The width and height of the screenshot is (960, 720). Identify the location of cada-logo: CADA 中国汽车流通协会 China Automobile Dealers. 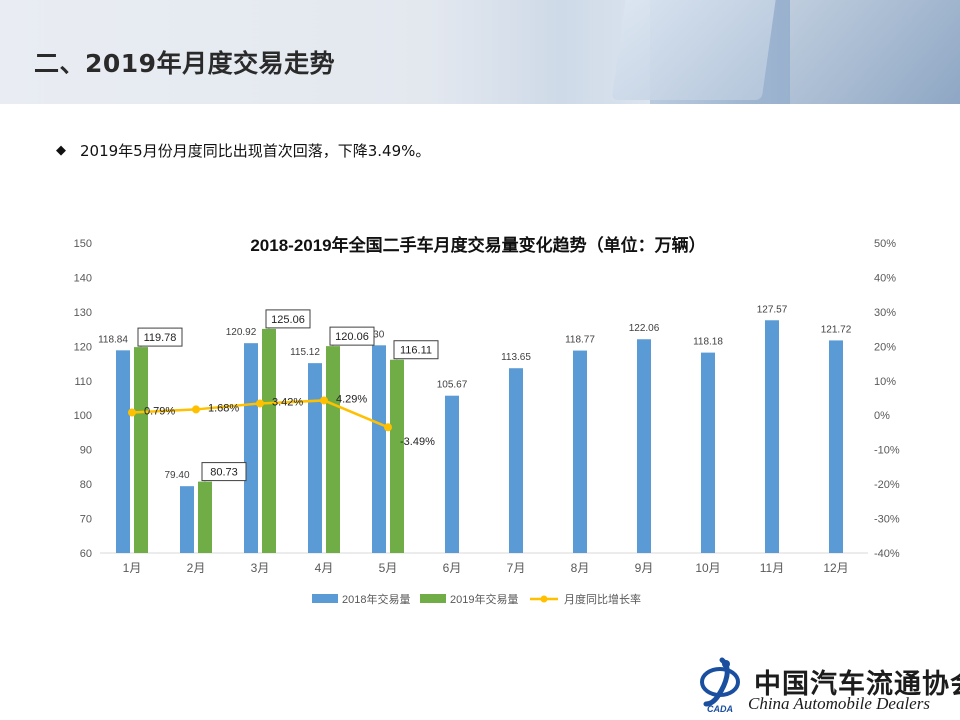
(828, 686).